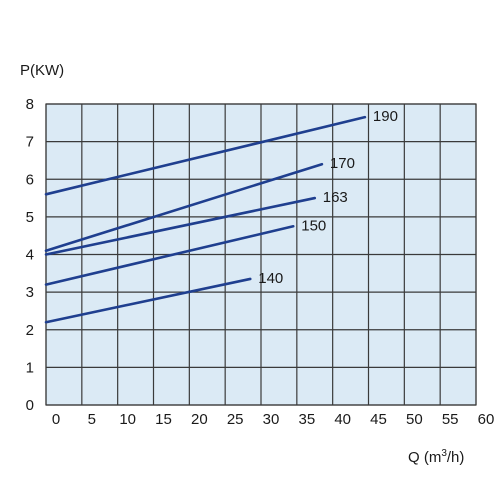 This screenshot has height=500, width=500. I want to click on y-tick-label: 3, so click(30, 292).